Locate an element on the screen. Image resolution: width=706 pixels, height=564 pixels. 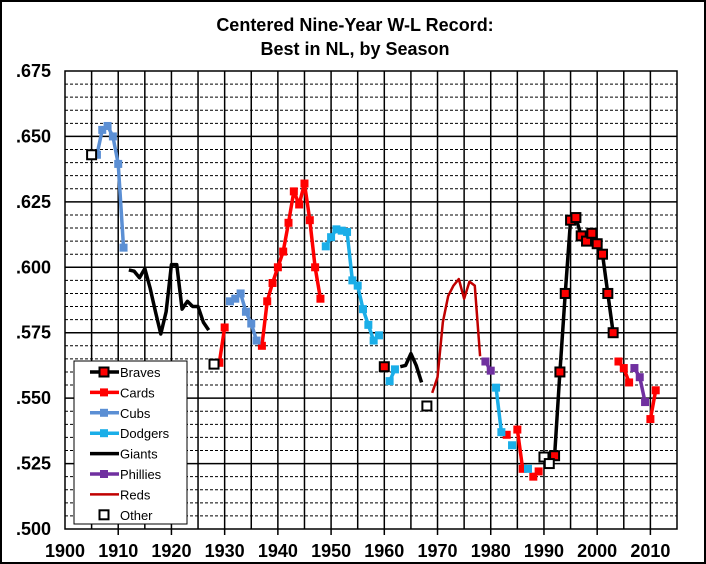
y-tick-label: .625 is located at coordinates (33, 202).